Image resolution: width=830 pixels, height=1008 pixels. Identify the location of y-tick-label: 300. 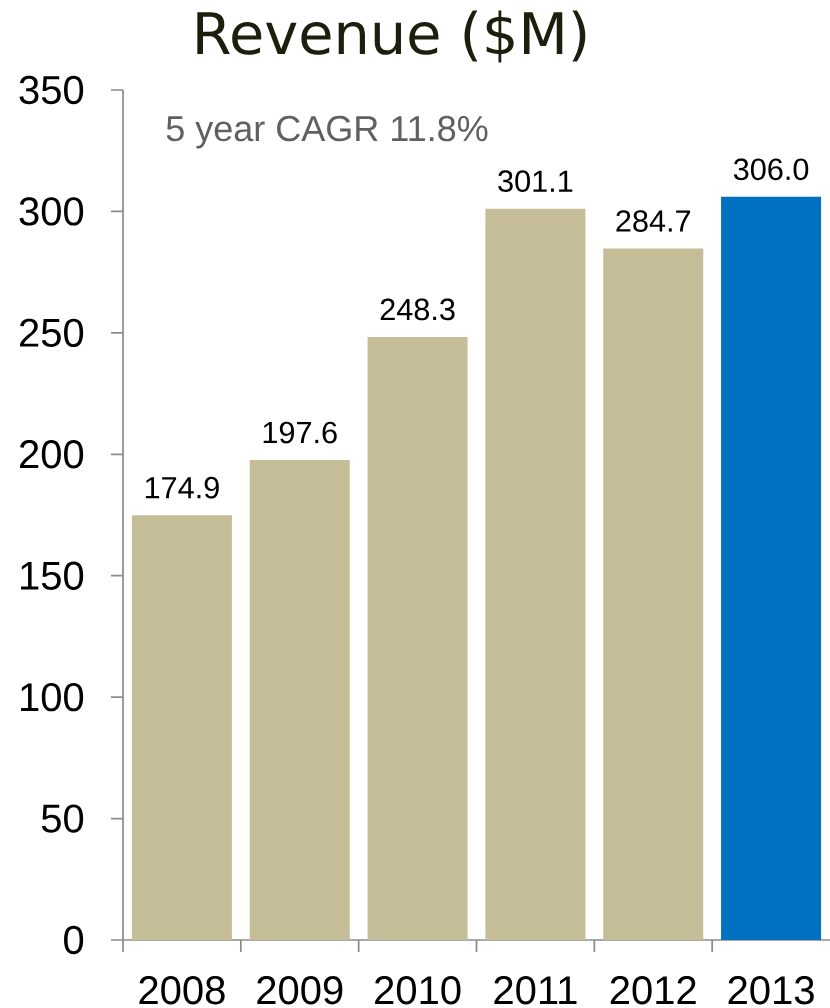
(51, 211).